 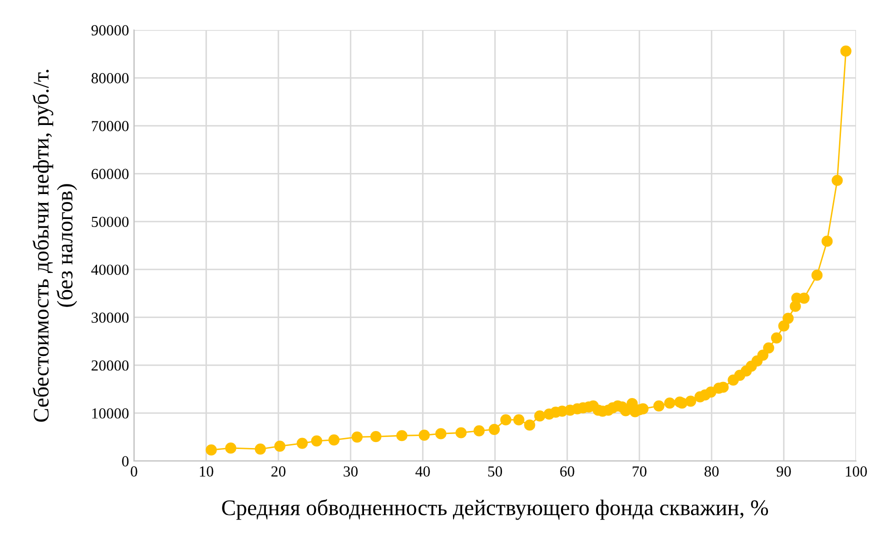 What do you see at coordinates (495, 509) in the screenshot?
I see `x-axis-title: Средняя обводненность действующего фонда скважин, %` at bounding box center [495, 509].